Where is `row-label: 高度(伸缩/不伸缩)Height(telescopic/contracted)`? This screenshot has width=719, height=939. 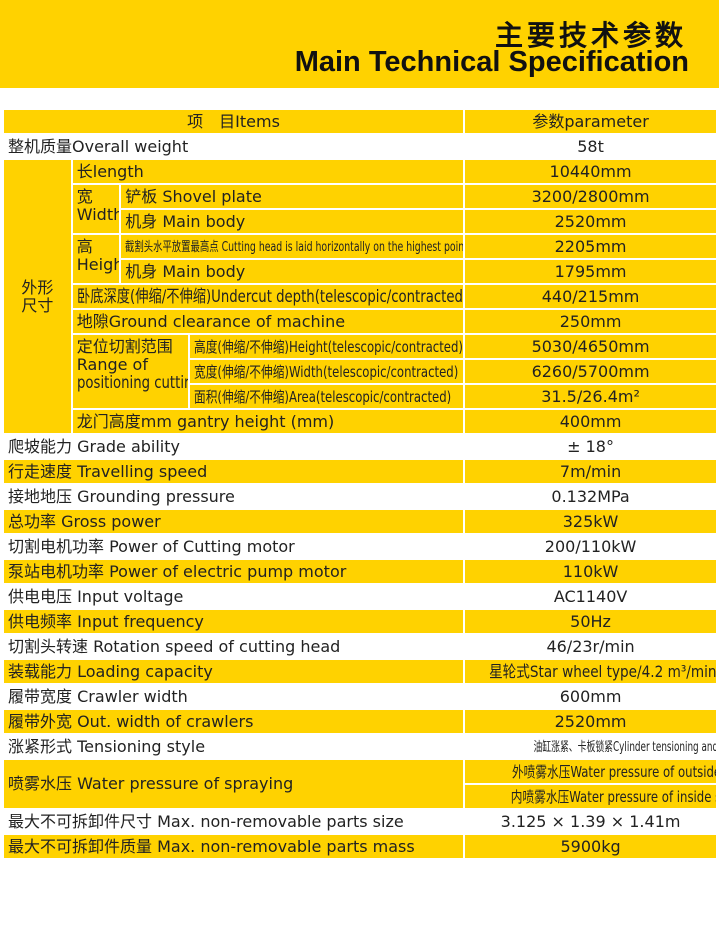 row-label: 高度(伸缩/不伸缩)Height(telescopic/contracted) is located at coordinates (327, 346).